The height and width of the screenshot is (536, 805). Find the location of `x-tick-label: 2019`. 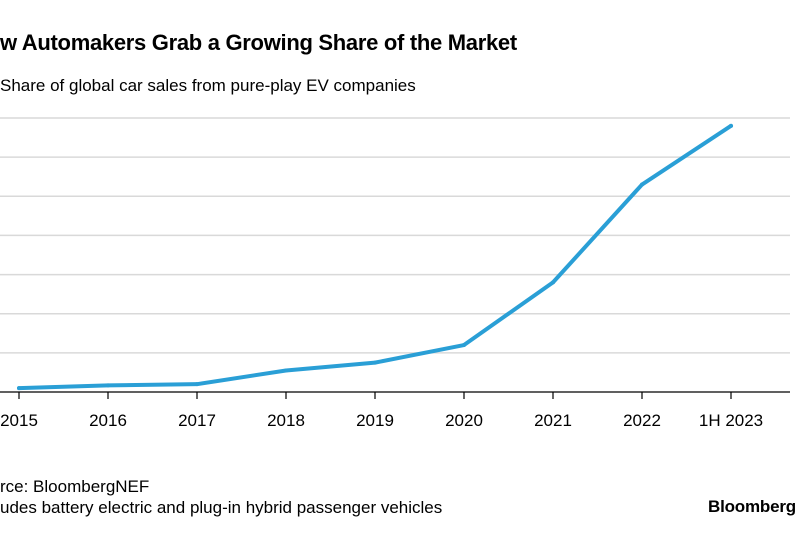

x-tick-label: 2019 is located at coordinates (375, 420).